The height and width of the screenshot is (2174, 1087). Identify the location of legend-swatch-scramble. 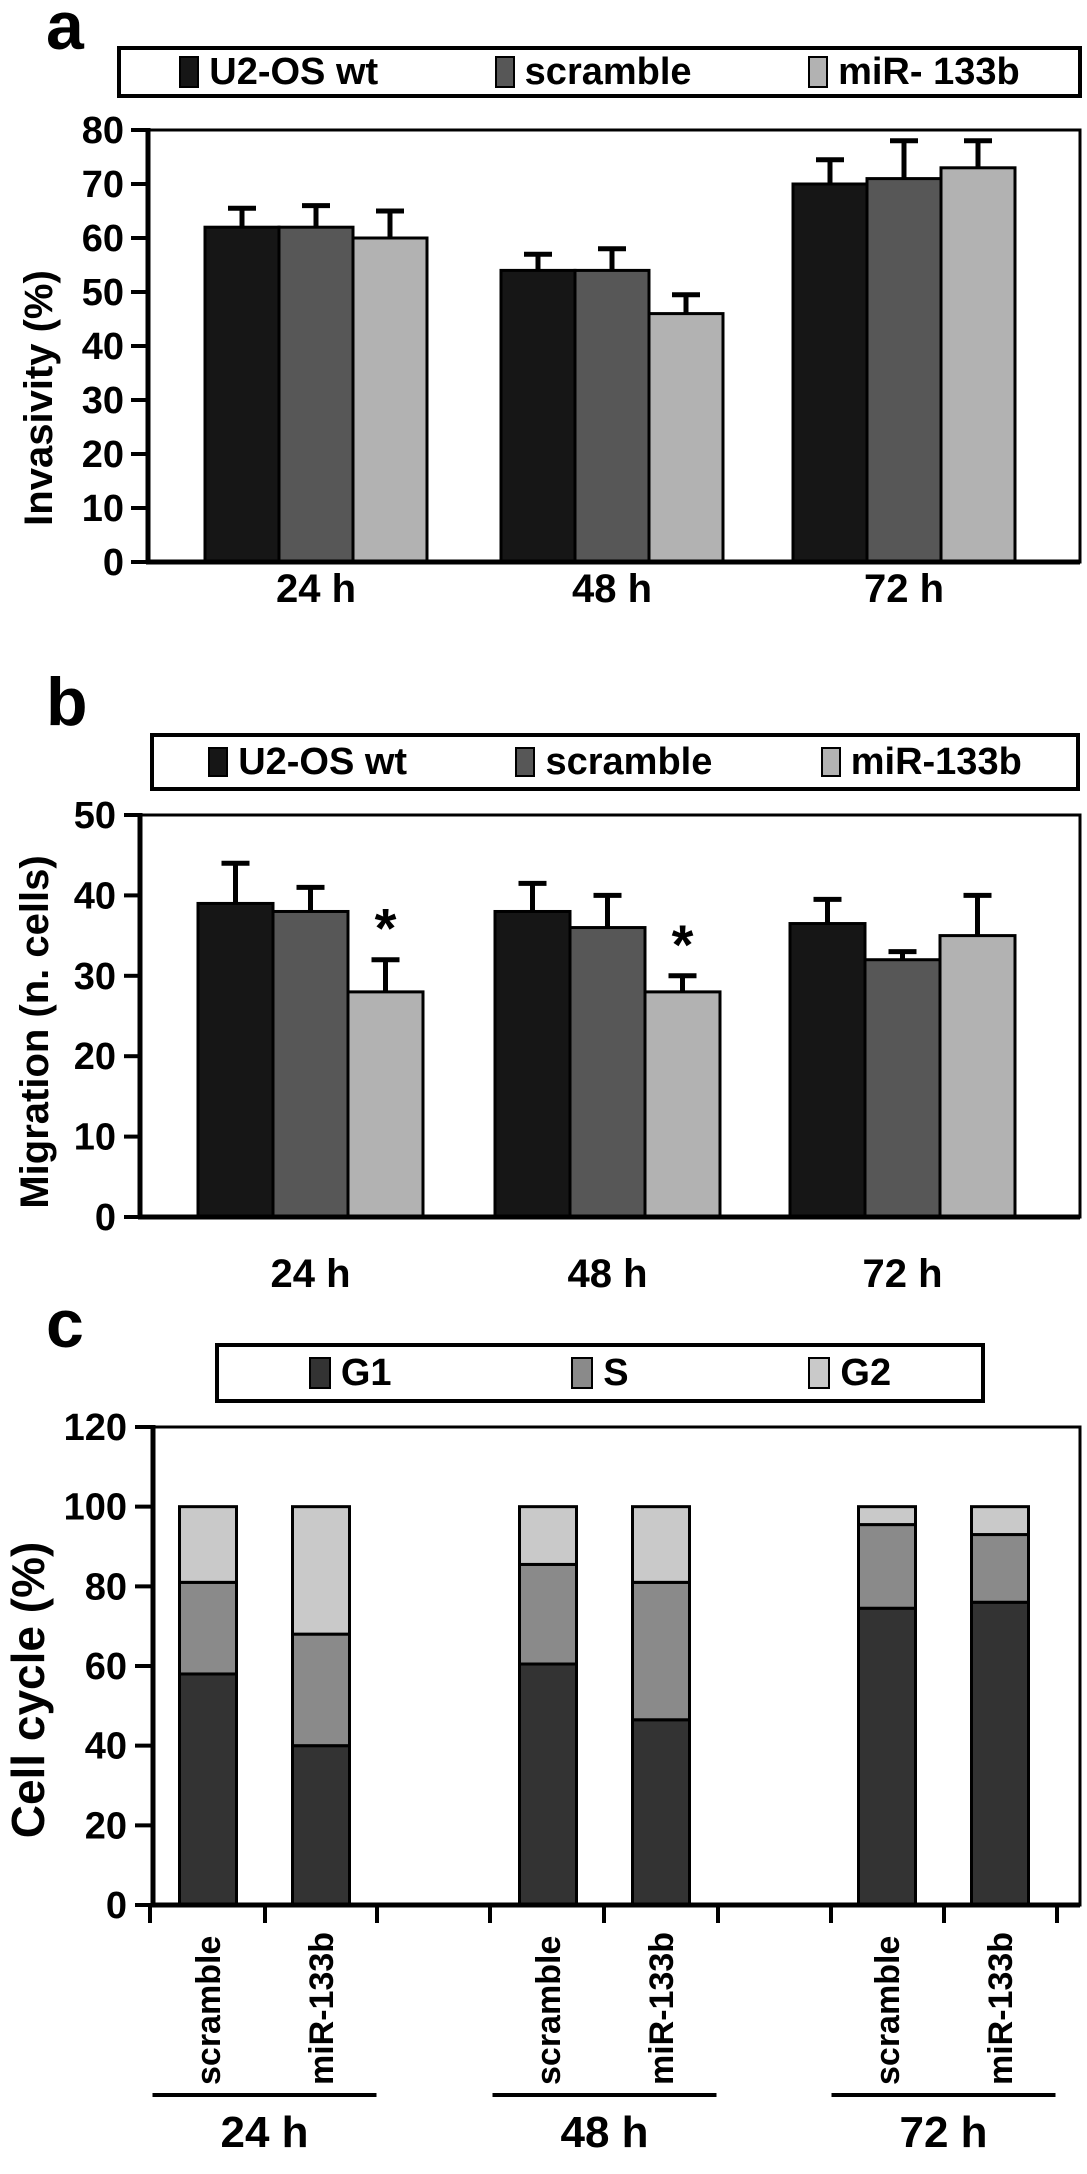
(504, 72).